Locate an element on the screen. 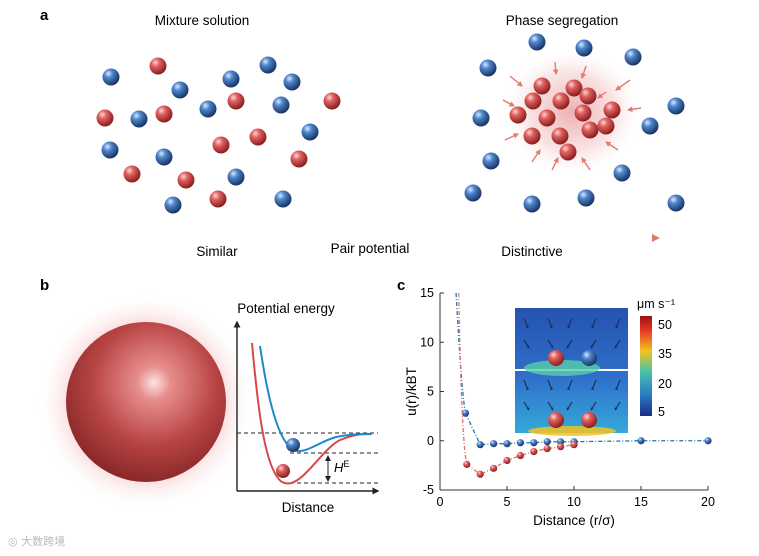 This screenshot has height=556, width=759. colorbar-tick-50: 50 is located at coordinates (665, 325).